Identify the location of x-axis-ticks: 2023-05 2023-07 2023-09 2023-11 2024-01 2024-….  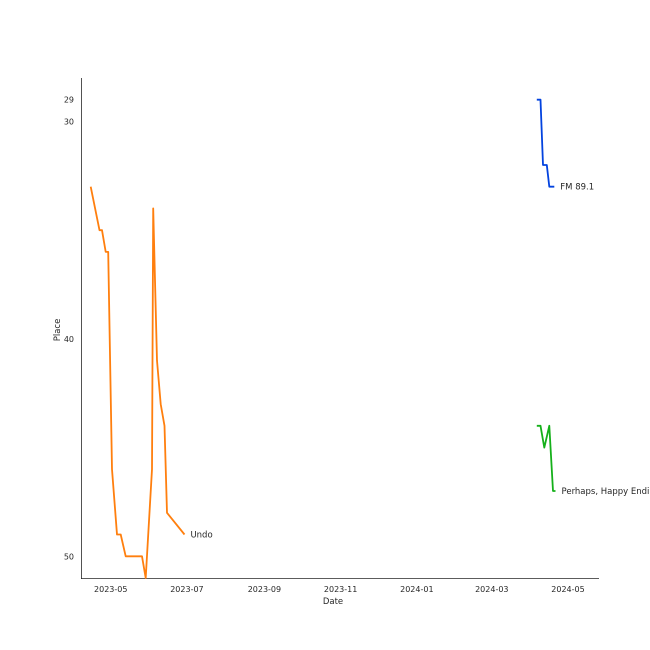
(339, 589).